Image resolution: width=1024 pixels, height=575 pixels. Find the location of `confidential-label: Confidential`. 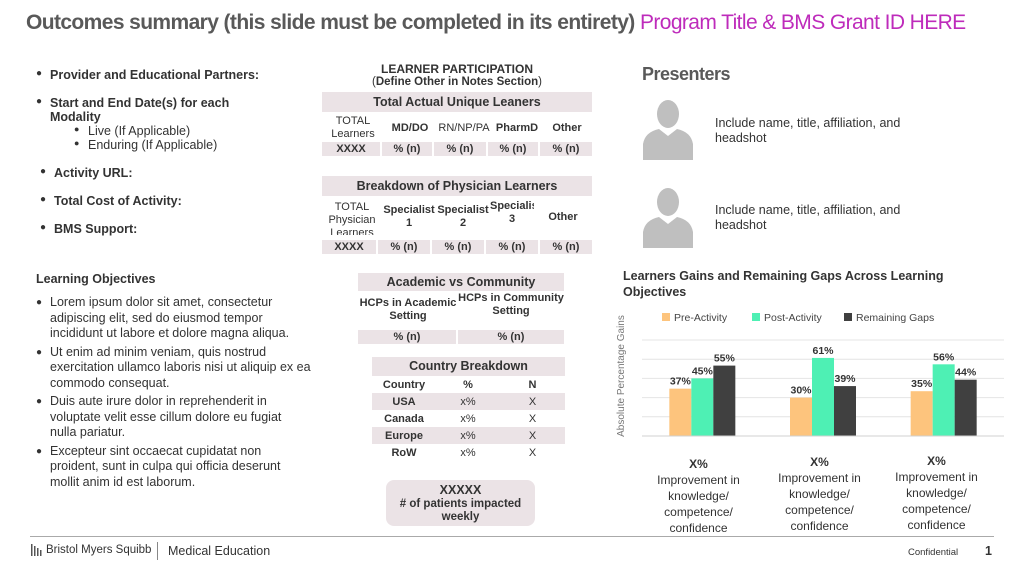

confidential-label: Confidential is located at coordinates (933, 552).